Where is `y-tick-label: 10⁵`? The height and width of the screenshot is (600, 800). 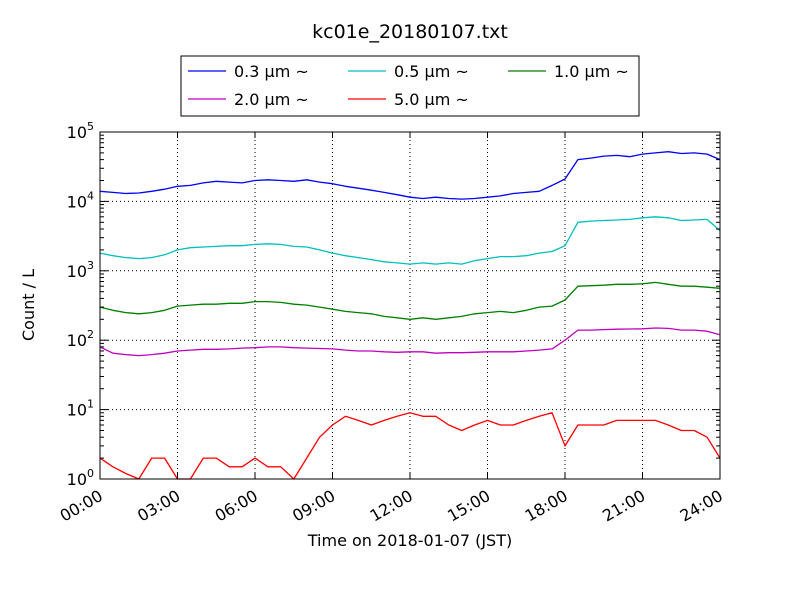 y-tick-label: 10⁵ is located at coordinates (80, 131).